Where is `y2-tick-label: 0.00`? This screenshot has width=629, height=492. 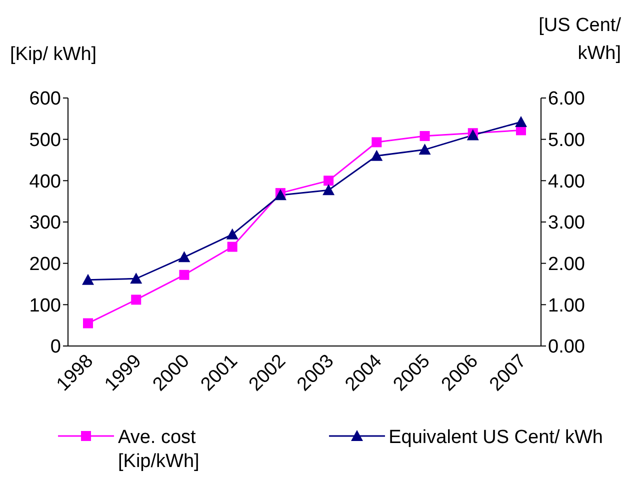
y2-tick-label: 0.00 is located at coordinates (566, 347).